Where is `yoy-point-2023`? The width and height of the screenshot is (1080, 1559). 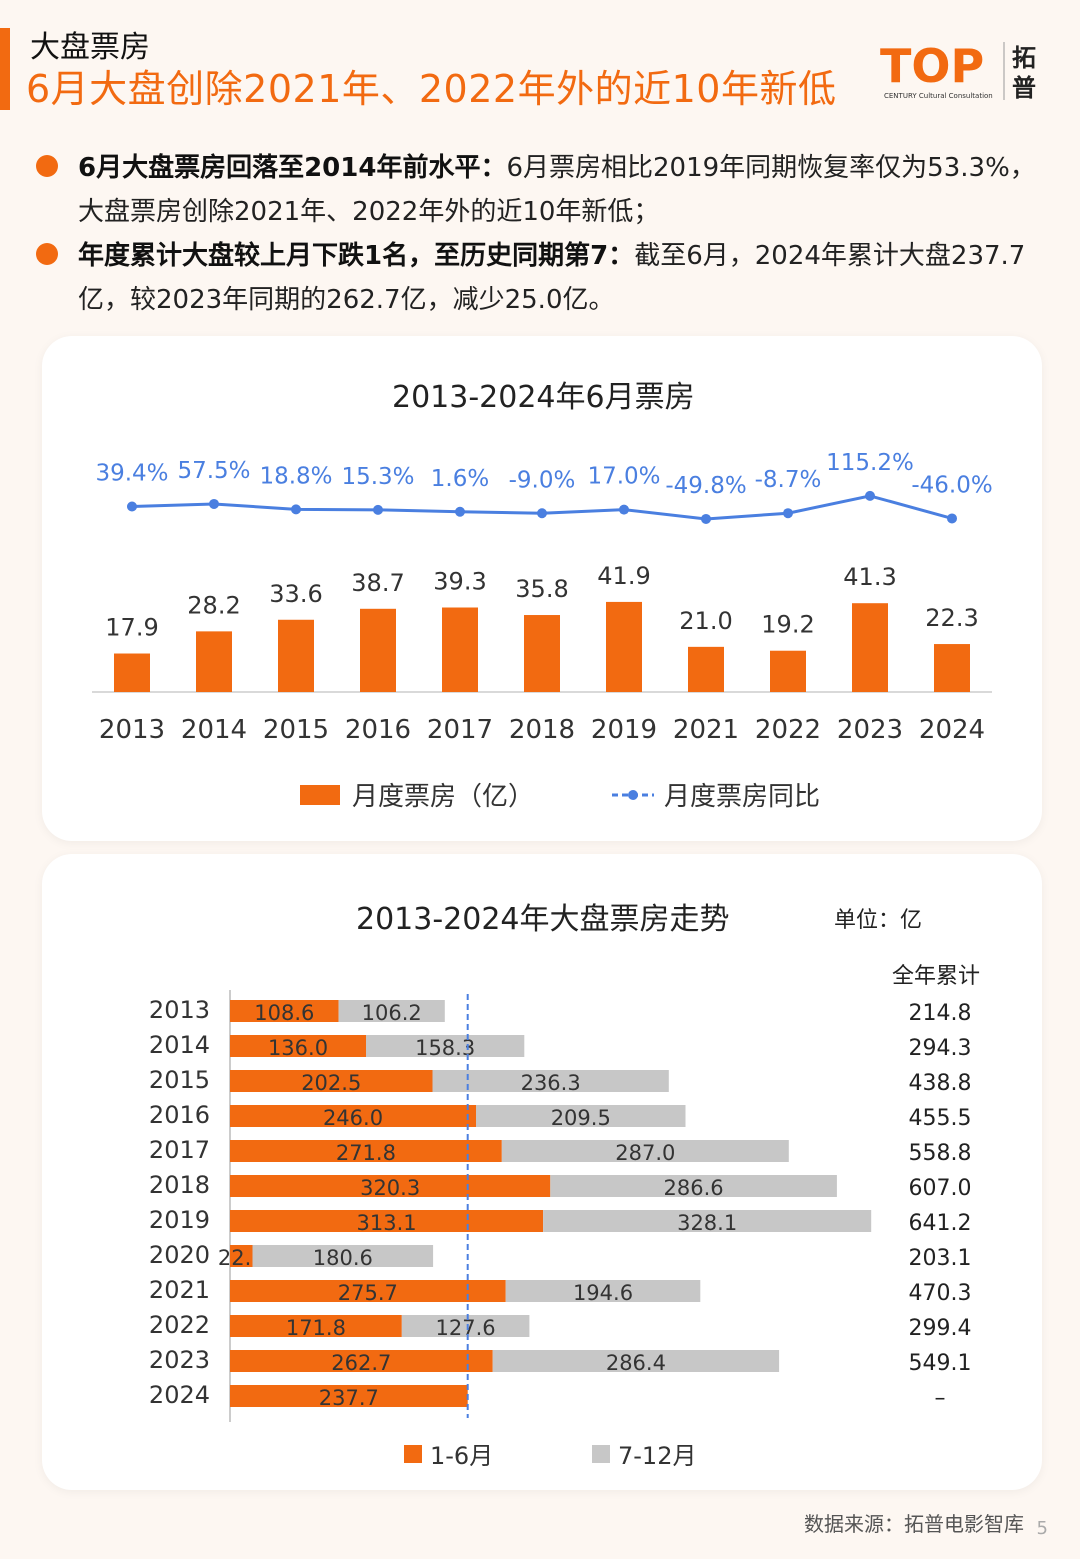 yoy-point-2023 is located at coordinates (870, 495).